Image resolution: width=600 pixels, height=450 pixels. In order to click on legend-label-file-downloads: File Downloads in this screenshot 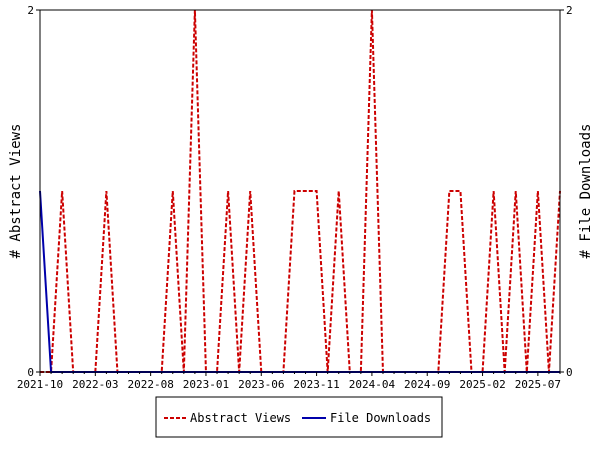, I will do `click(380, 418)`.